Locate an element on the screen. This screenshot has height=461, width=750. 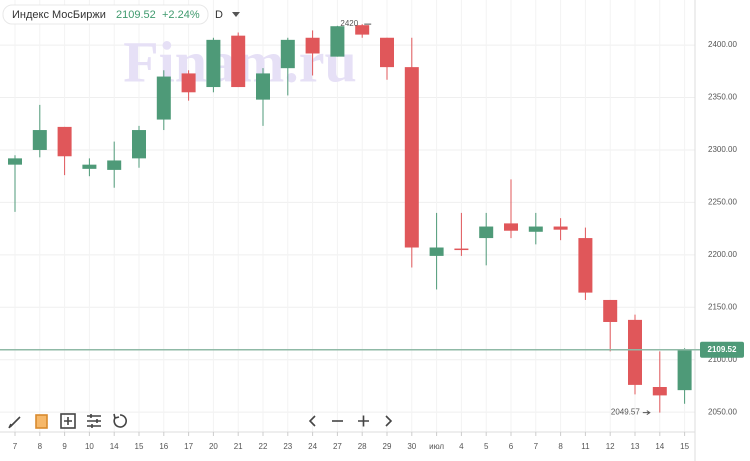
x-tick-label: 28 is located at coordinates (362, 446).